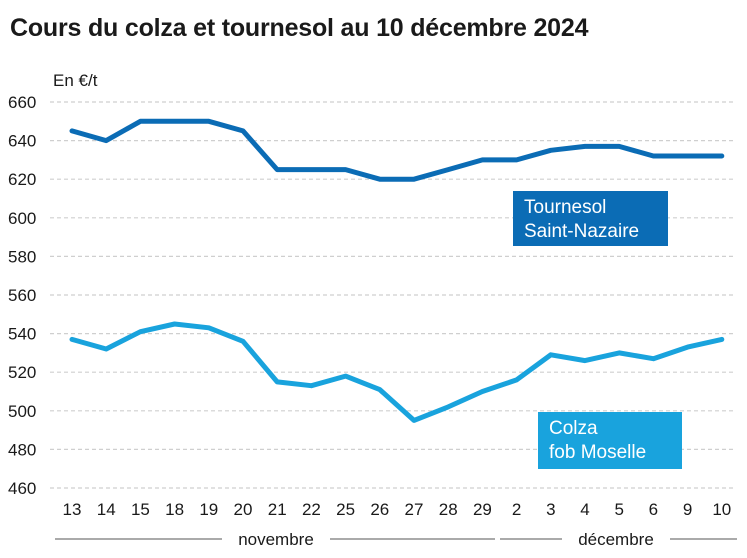  What do you see at coordinates (379, 509) in the screenshot?
I see `x-tick-label: 26` at bounding box center [379, 509].